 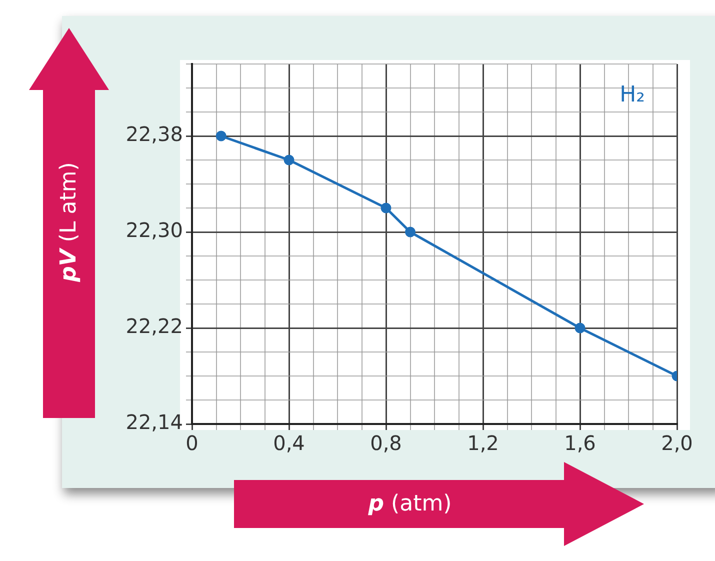 I want to click on y-tick-label: 22,38, so click(x=154, y=134).